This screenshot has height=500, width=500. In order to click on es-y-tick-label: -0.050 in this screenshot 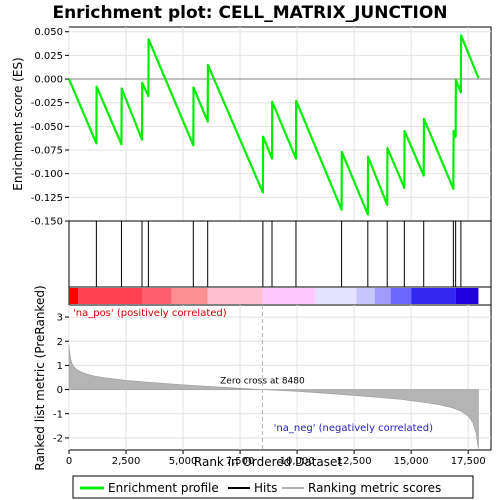, I will do `click(47, 127)`.